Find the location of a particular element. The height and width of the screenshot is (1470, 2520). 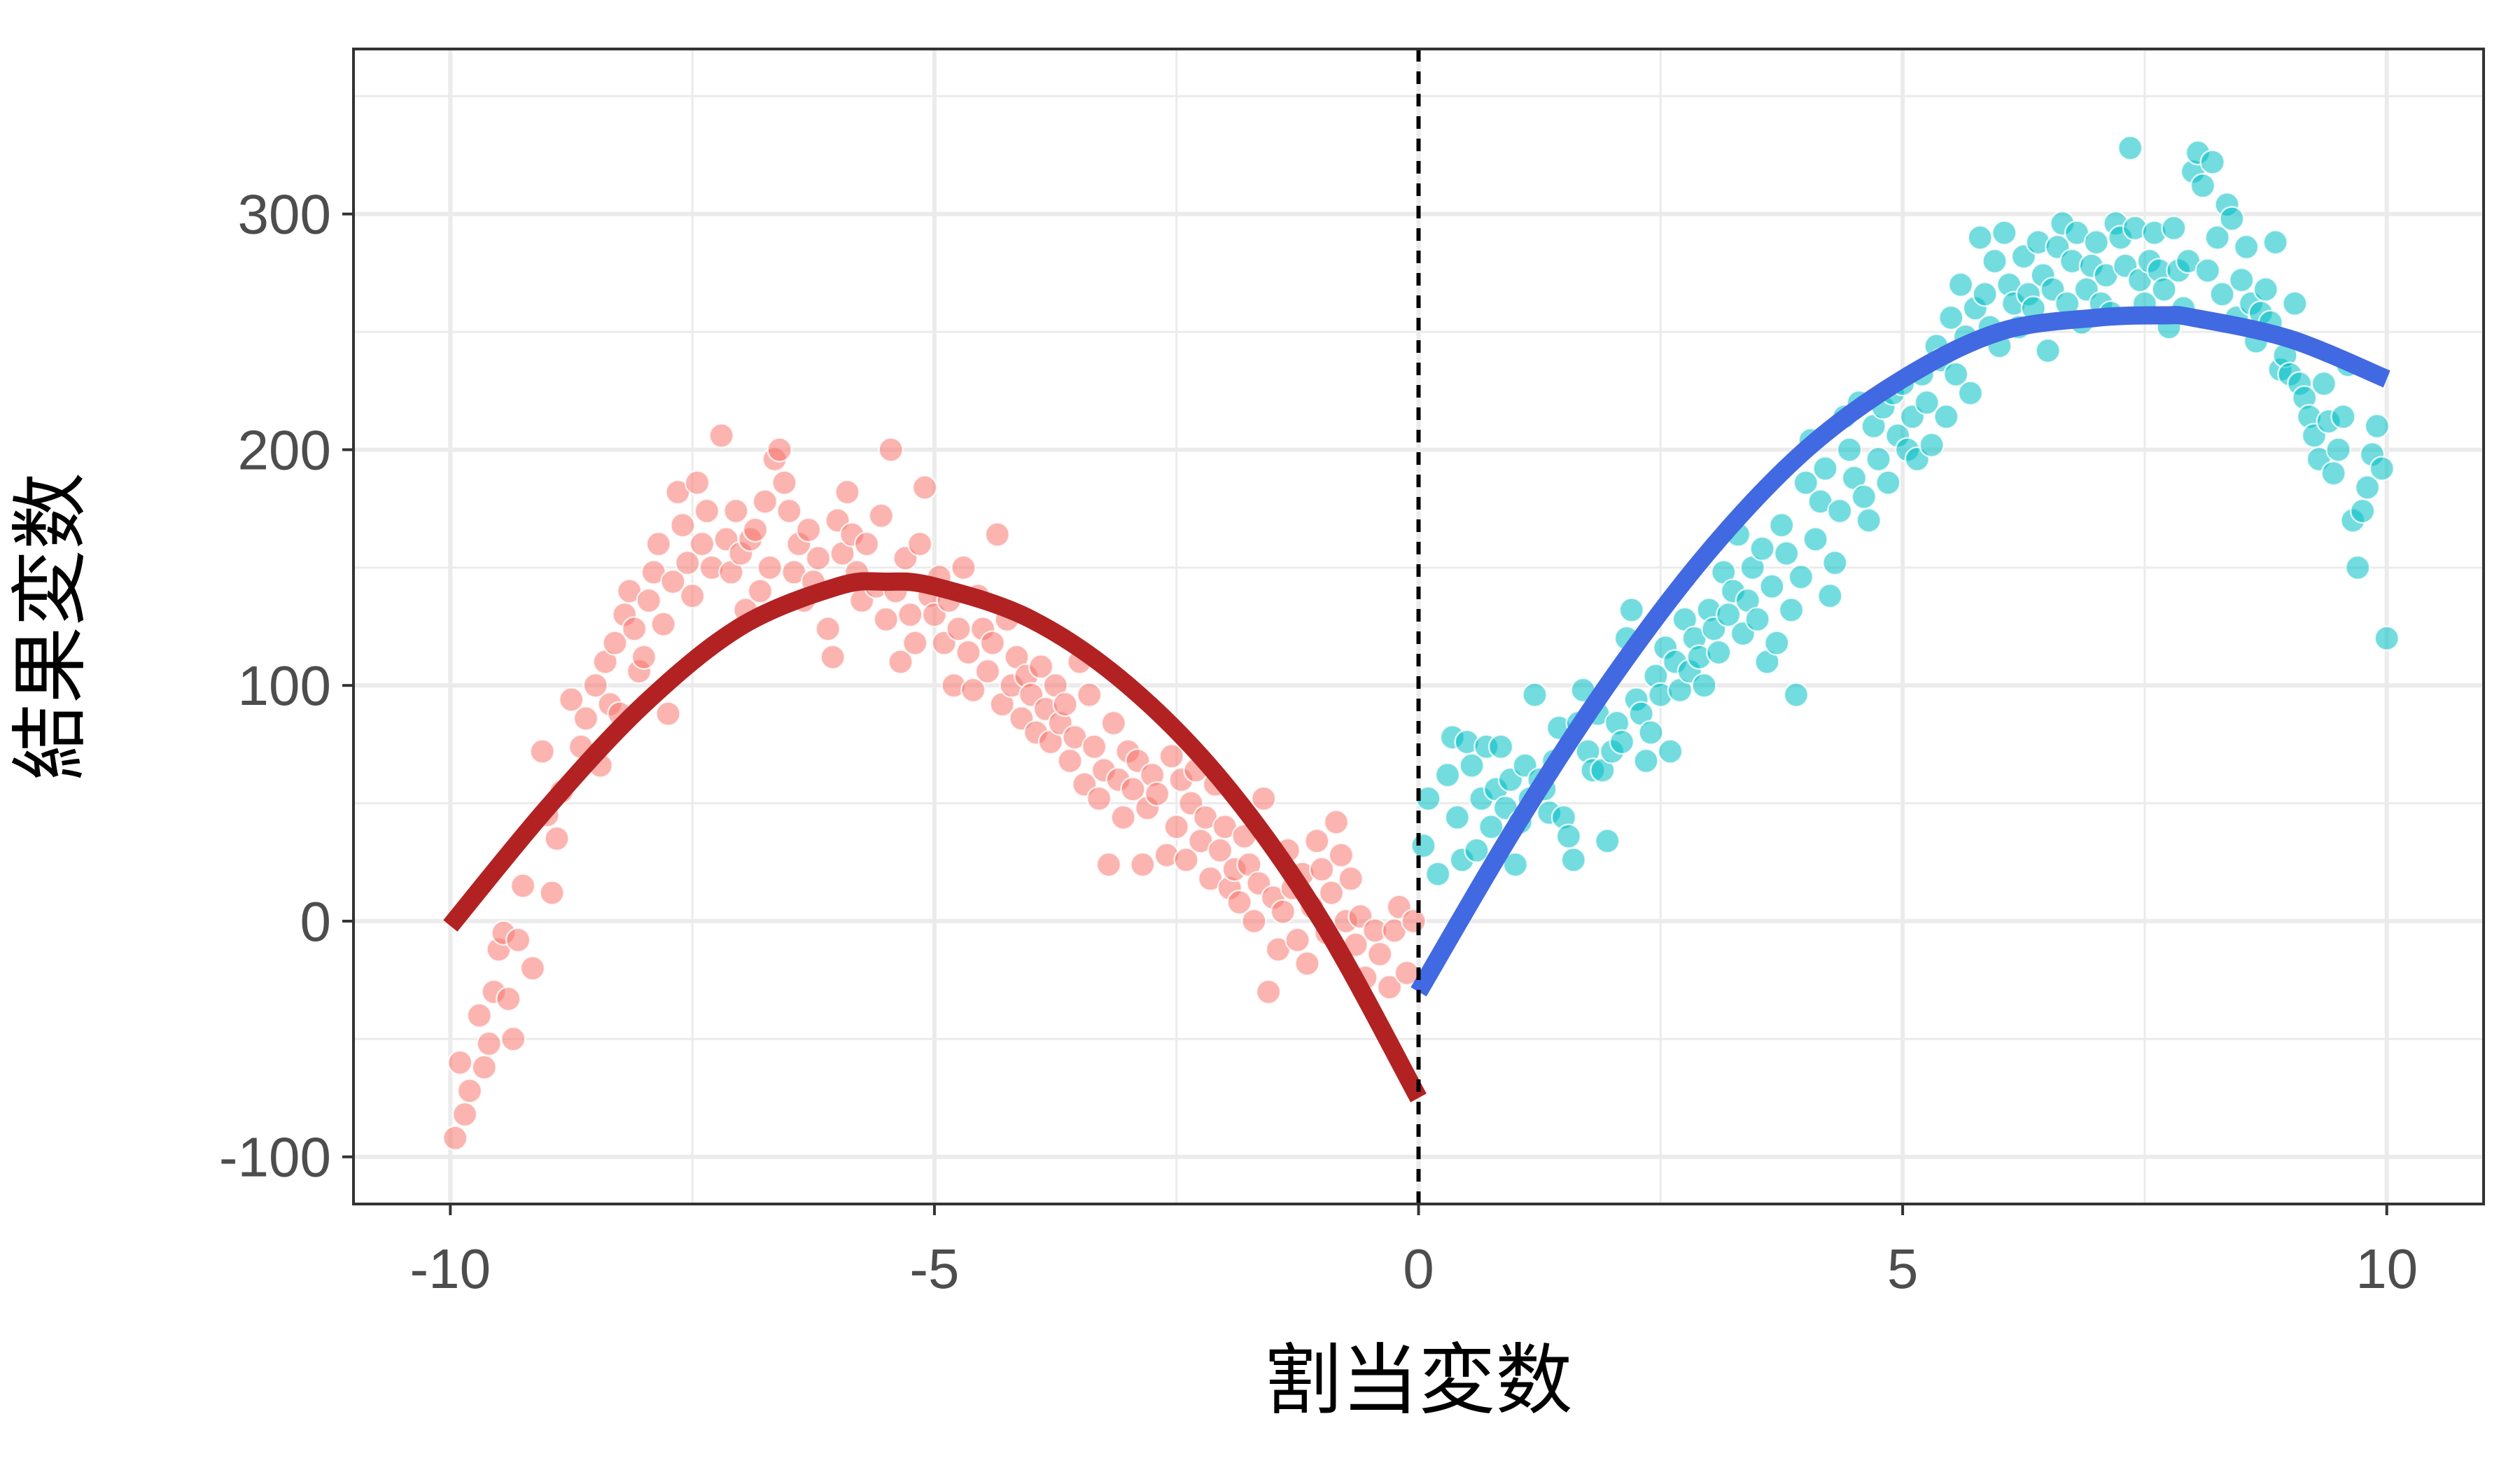

y-axis-title: 結果変数 is located at coordinates (50, 626).